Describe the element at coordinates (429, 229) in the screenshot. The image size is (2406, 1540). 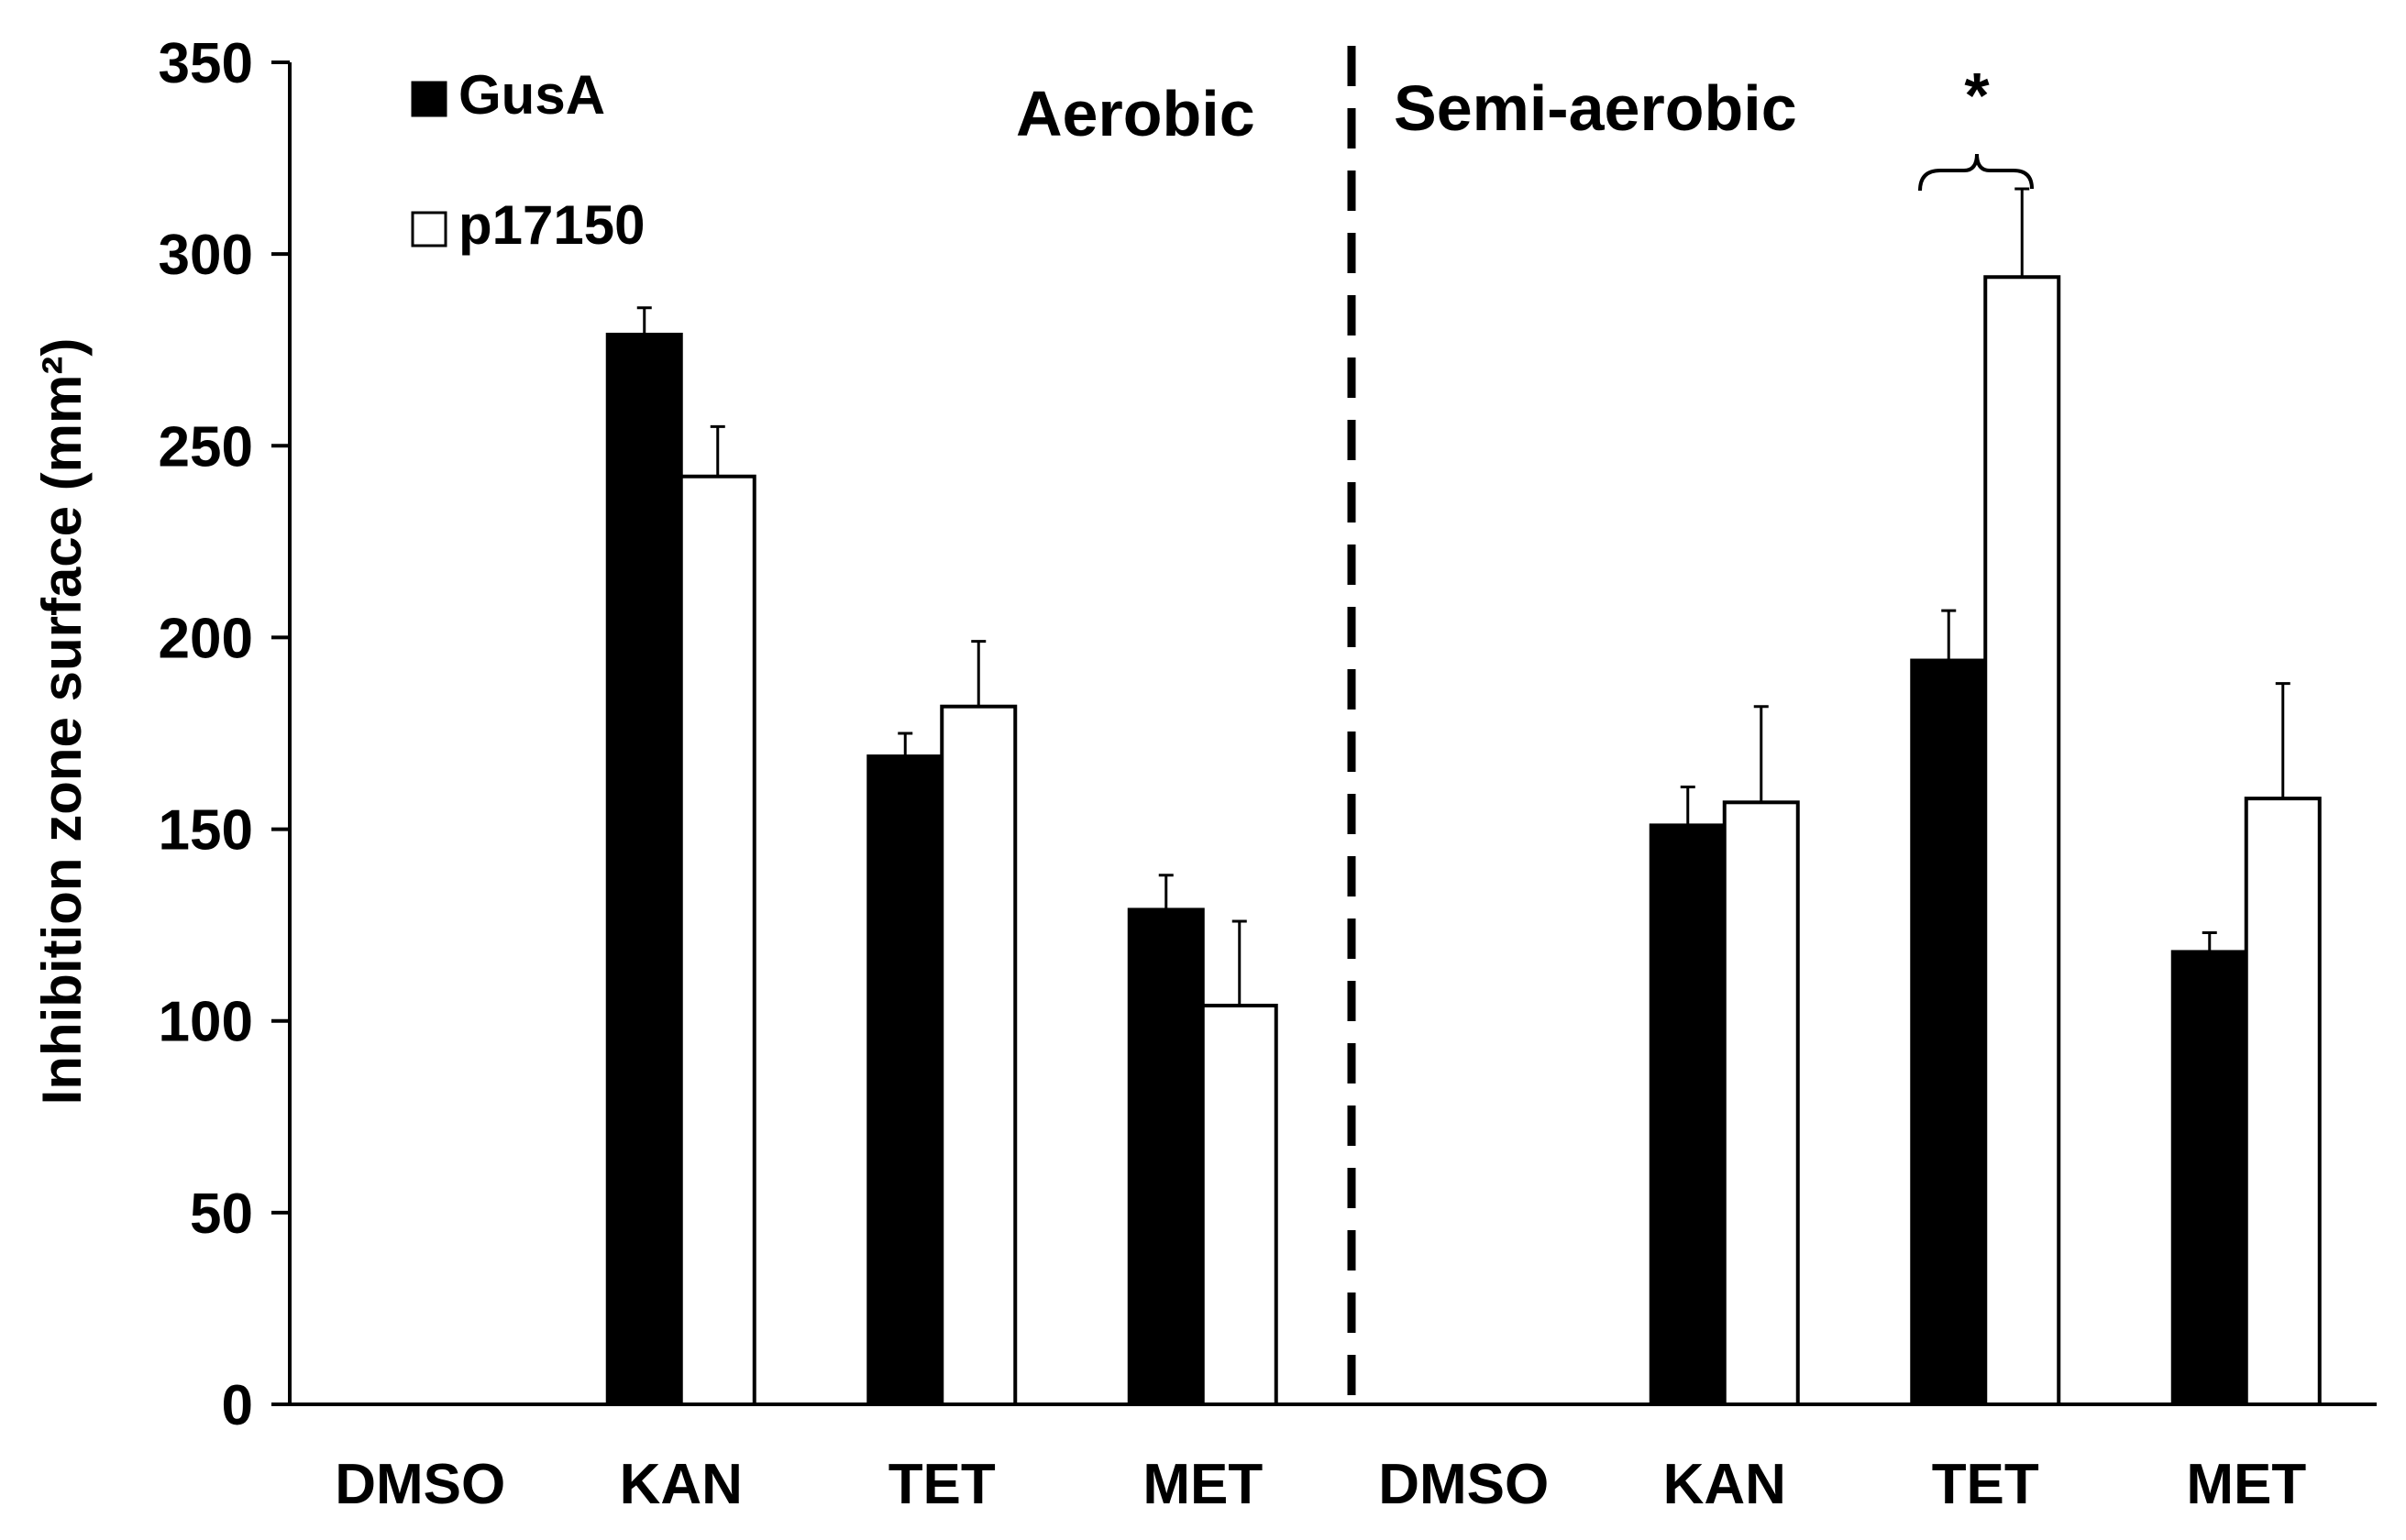
I see `legend-swatch-p17150` at that location.